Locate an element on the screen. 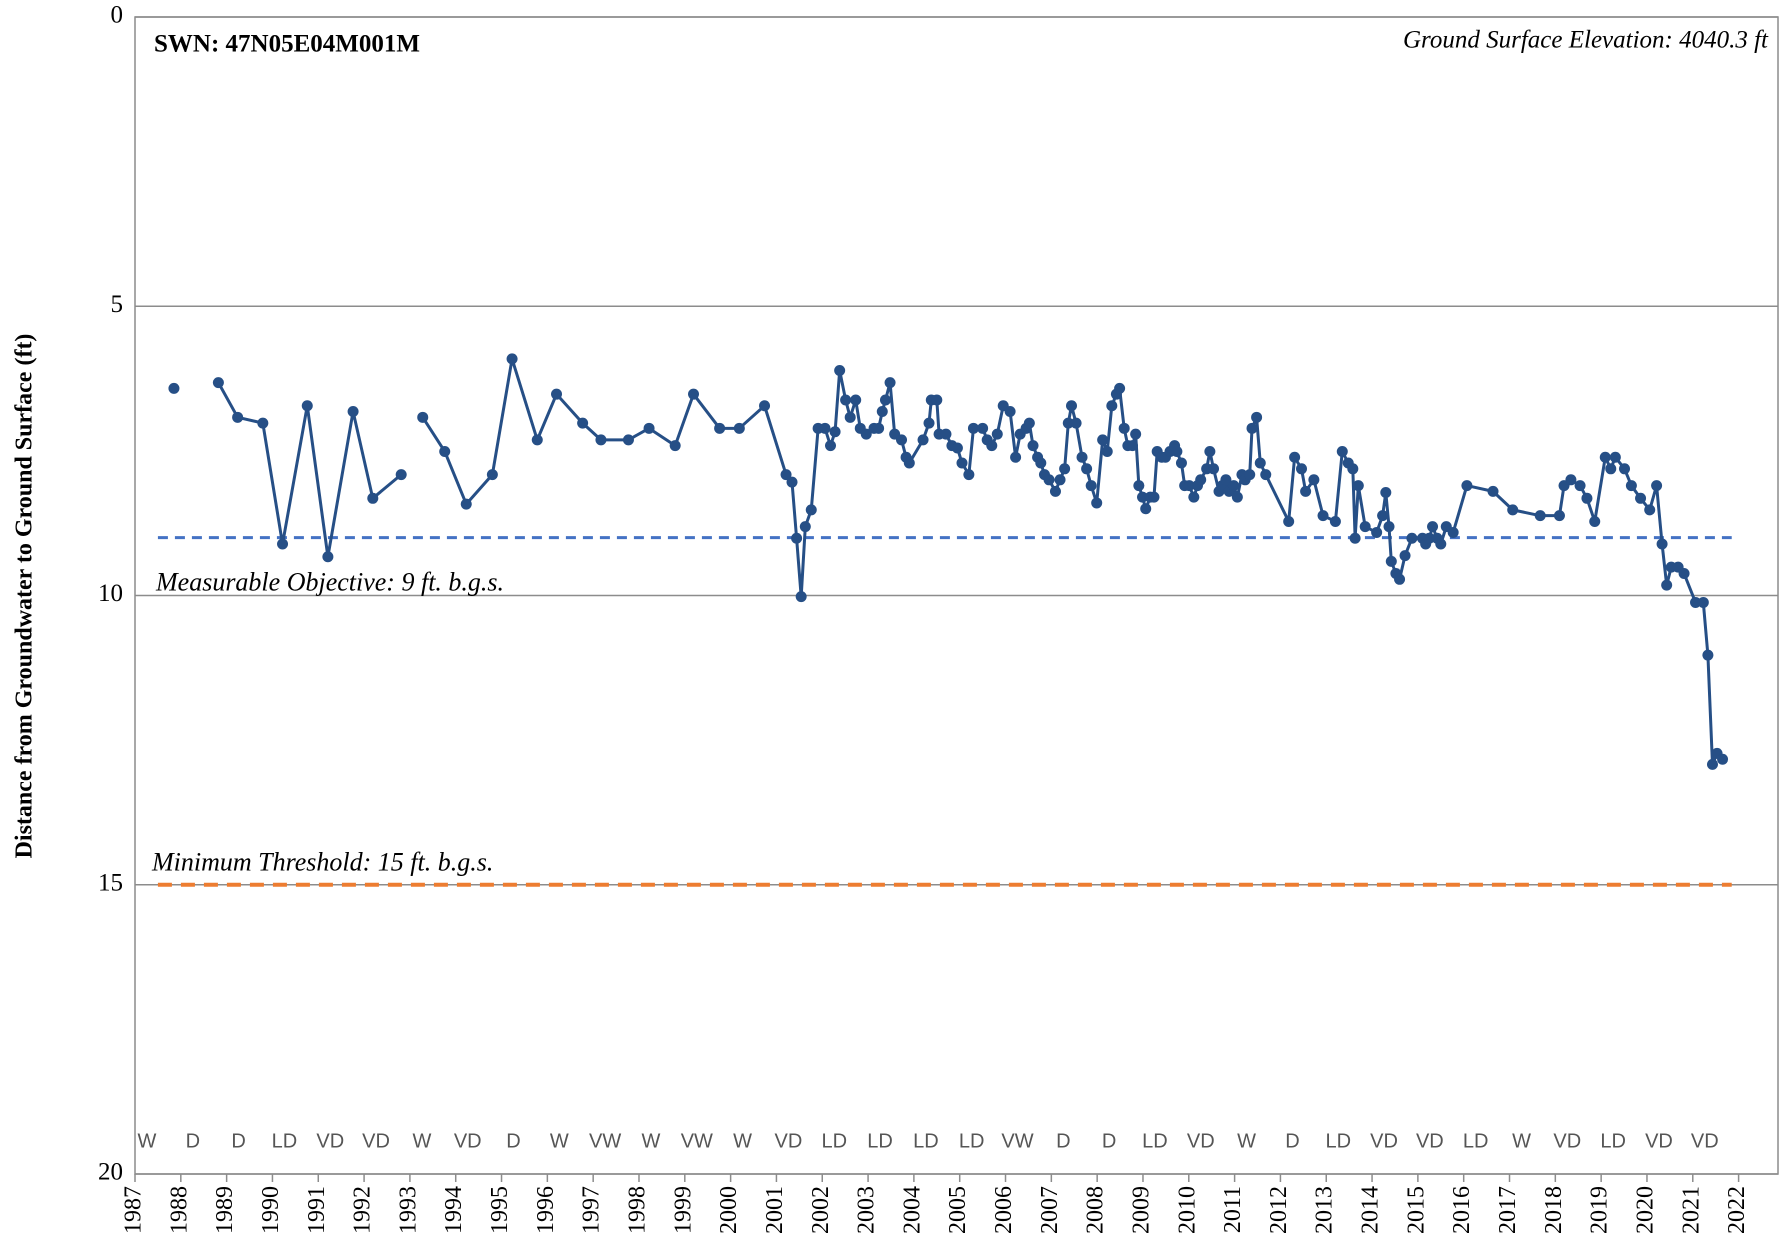 This screenshot has height=1253, width=1790. x-tick-label: 2009 is located at coordinates (1141, 1210).